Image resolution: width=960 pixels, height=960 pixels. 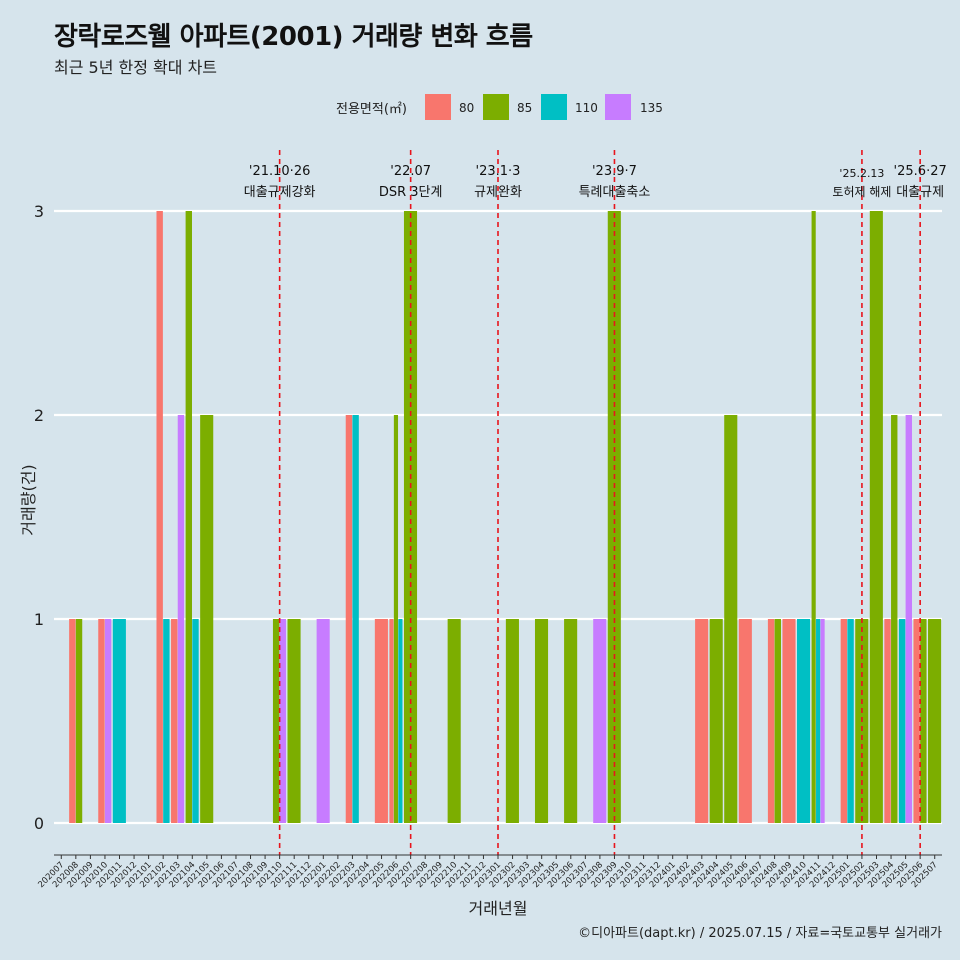 I want to click on event-name-label: 대출규제, so click(x=920, y=192).